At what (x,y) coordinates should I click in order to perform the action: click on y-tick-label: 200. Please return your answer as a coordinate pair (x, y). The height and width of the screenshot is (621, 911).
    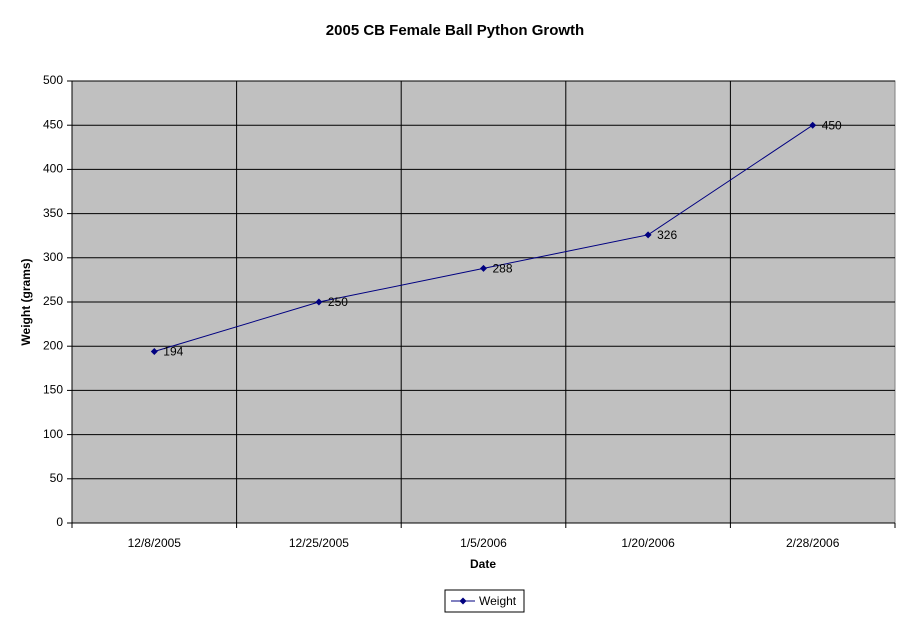
    Looking at the image, I should click on (53, 345).